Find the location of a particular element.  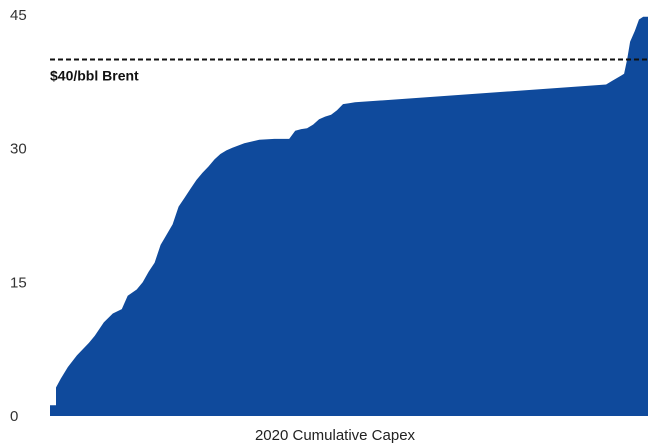

x-axis-label: 2020 Cumulative Capex is located at coordinates (335, 435).